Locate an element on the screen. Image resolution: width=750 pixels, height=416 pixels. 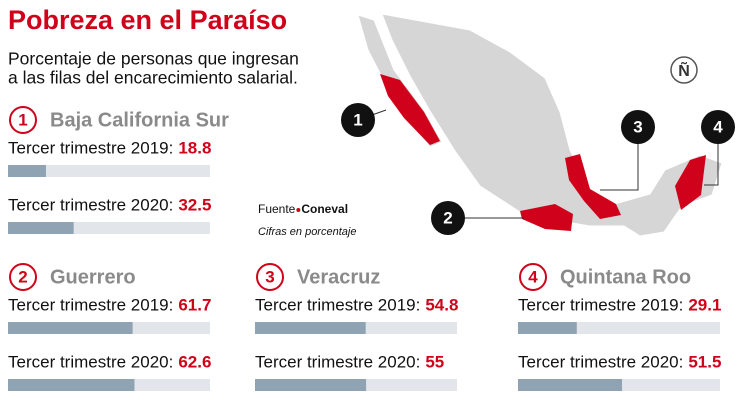
panel-number: 4 is located at coordinates (533, 276).